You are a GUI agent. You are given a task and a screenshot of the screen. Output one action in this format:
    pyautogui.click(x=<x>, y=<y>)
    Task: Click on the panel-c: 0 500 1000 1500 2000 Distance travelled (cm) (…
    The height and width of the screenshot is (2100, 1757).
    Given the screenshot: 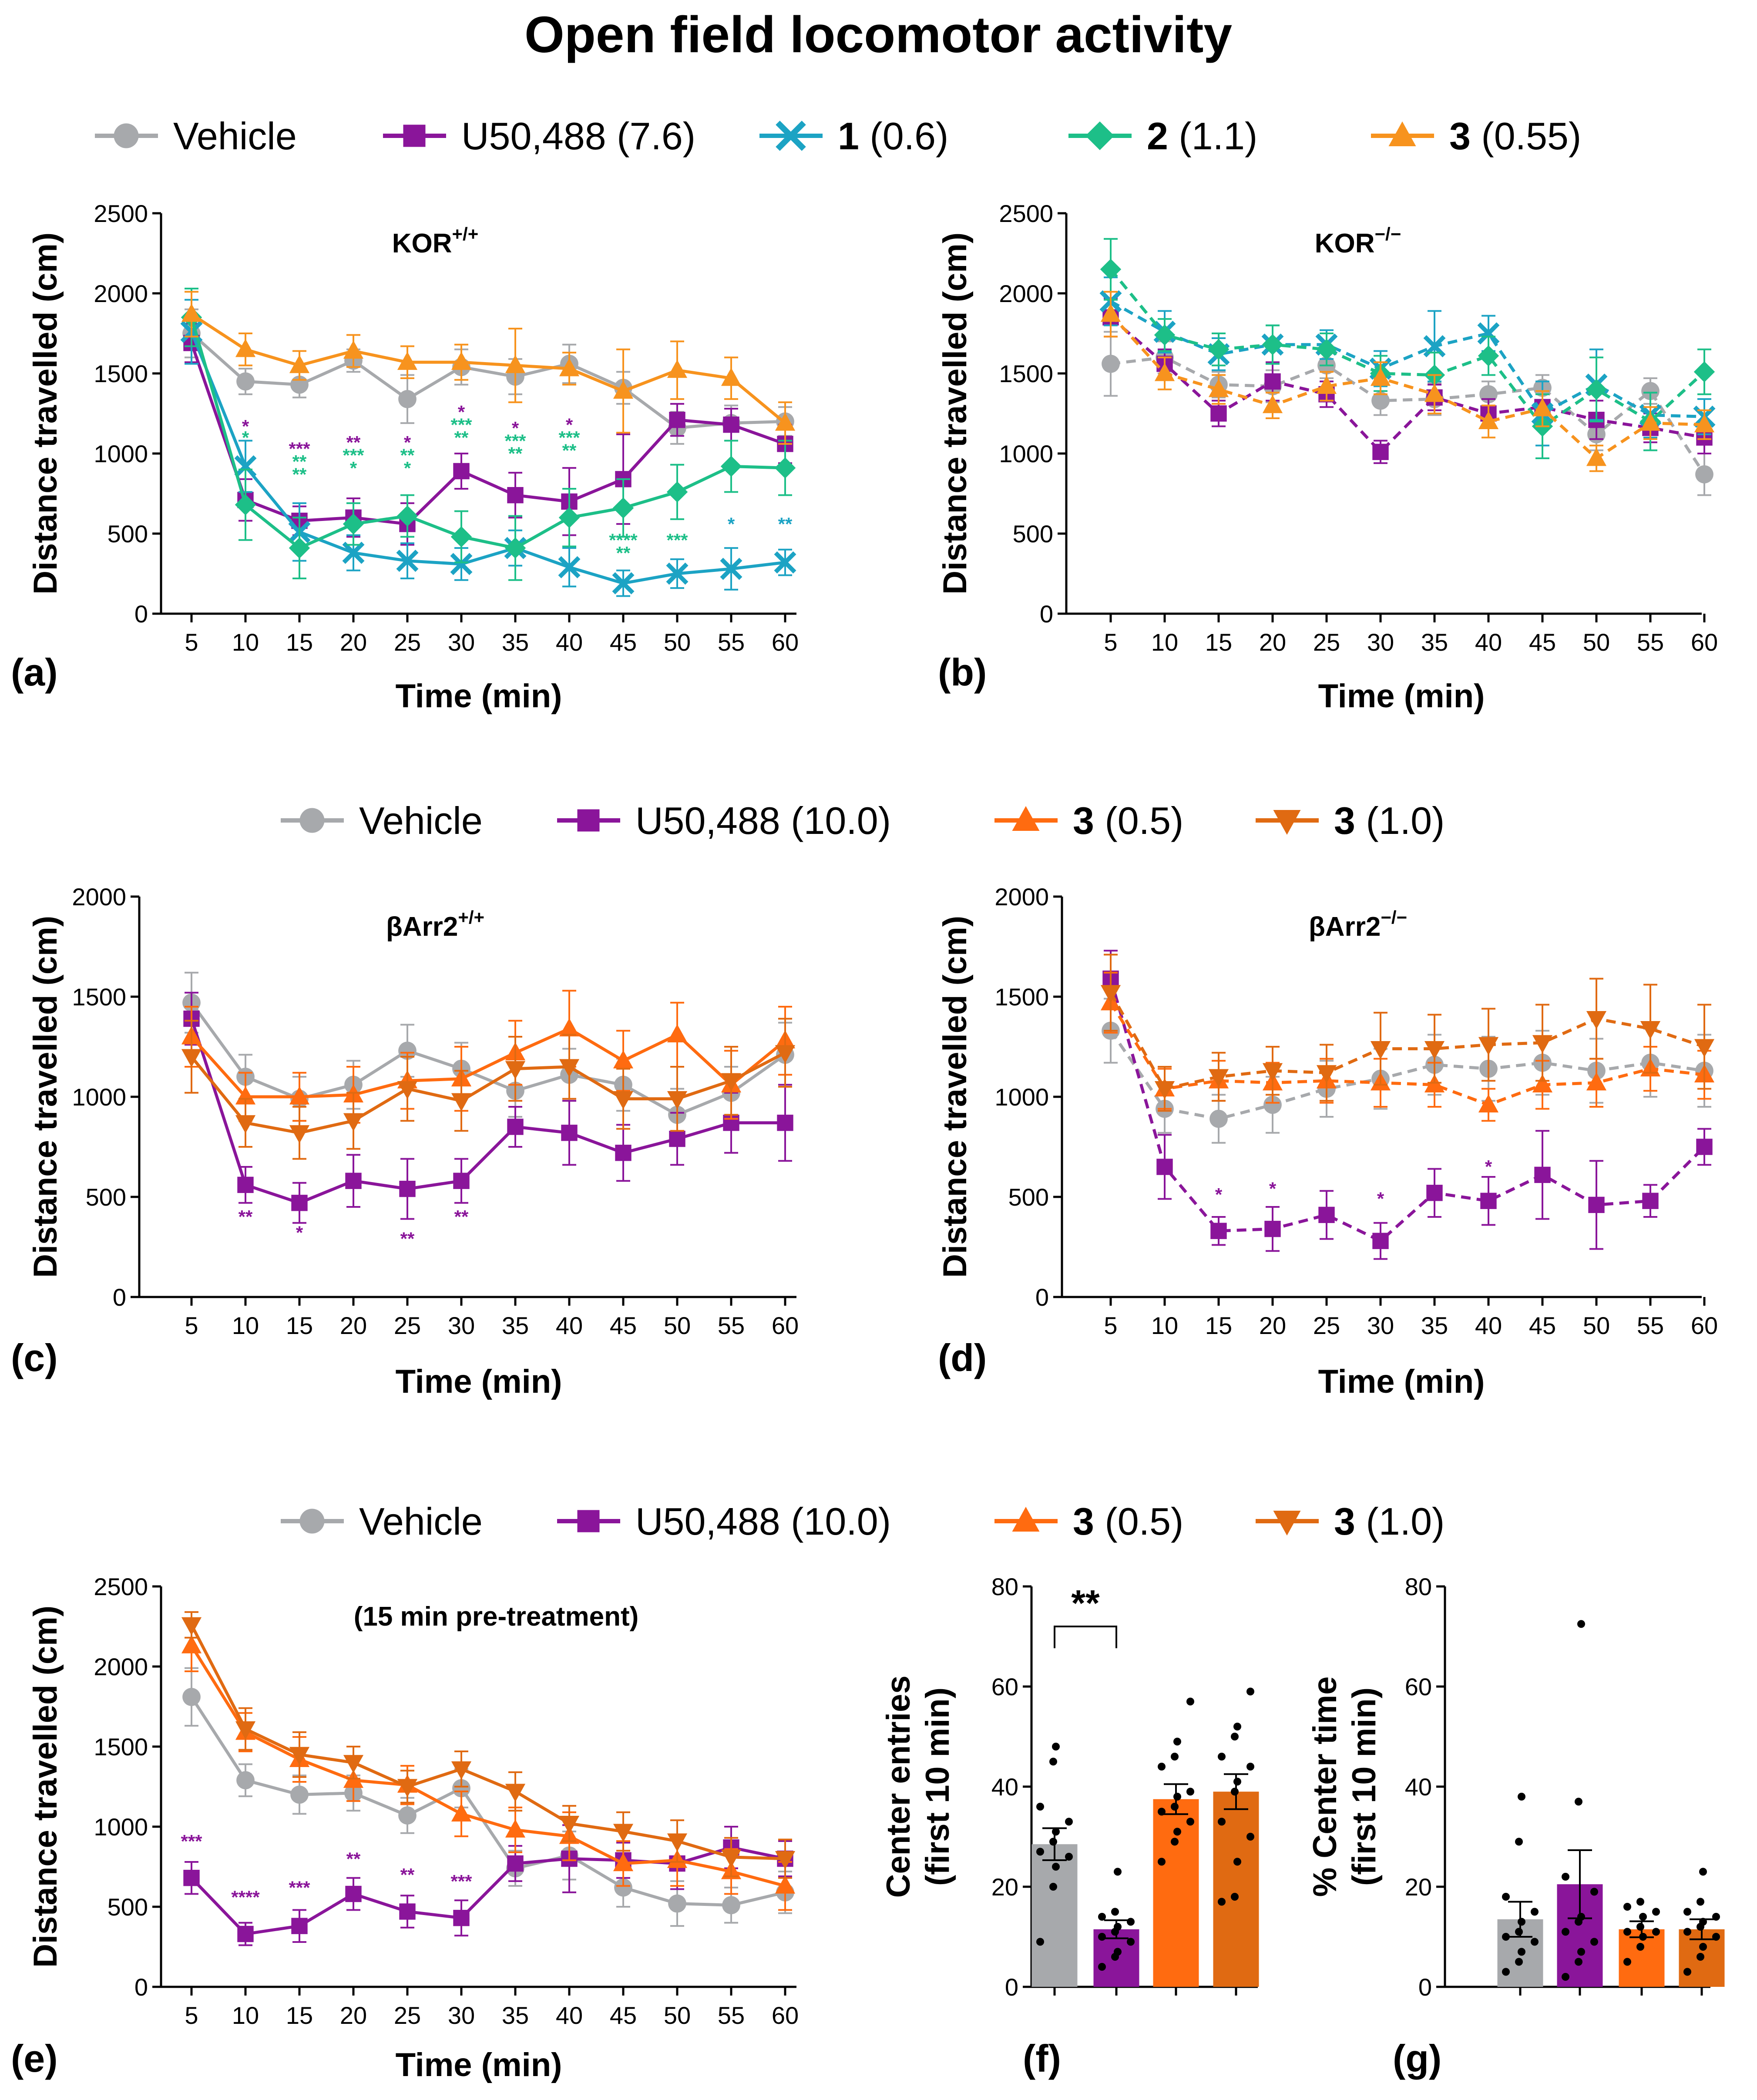 What is the action you would take?
    pyautogui.click(x=405, y=1141)
    